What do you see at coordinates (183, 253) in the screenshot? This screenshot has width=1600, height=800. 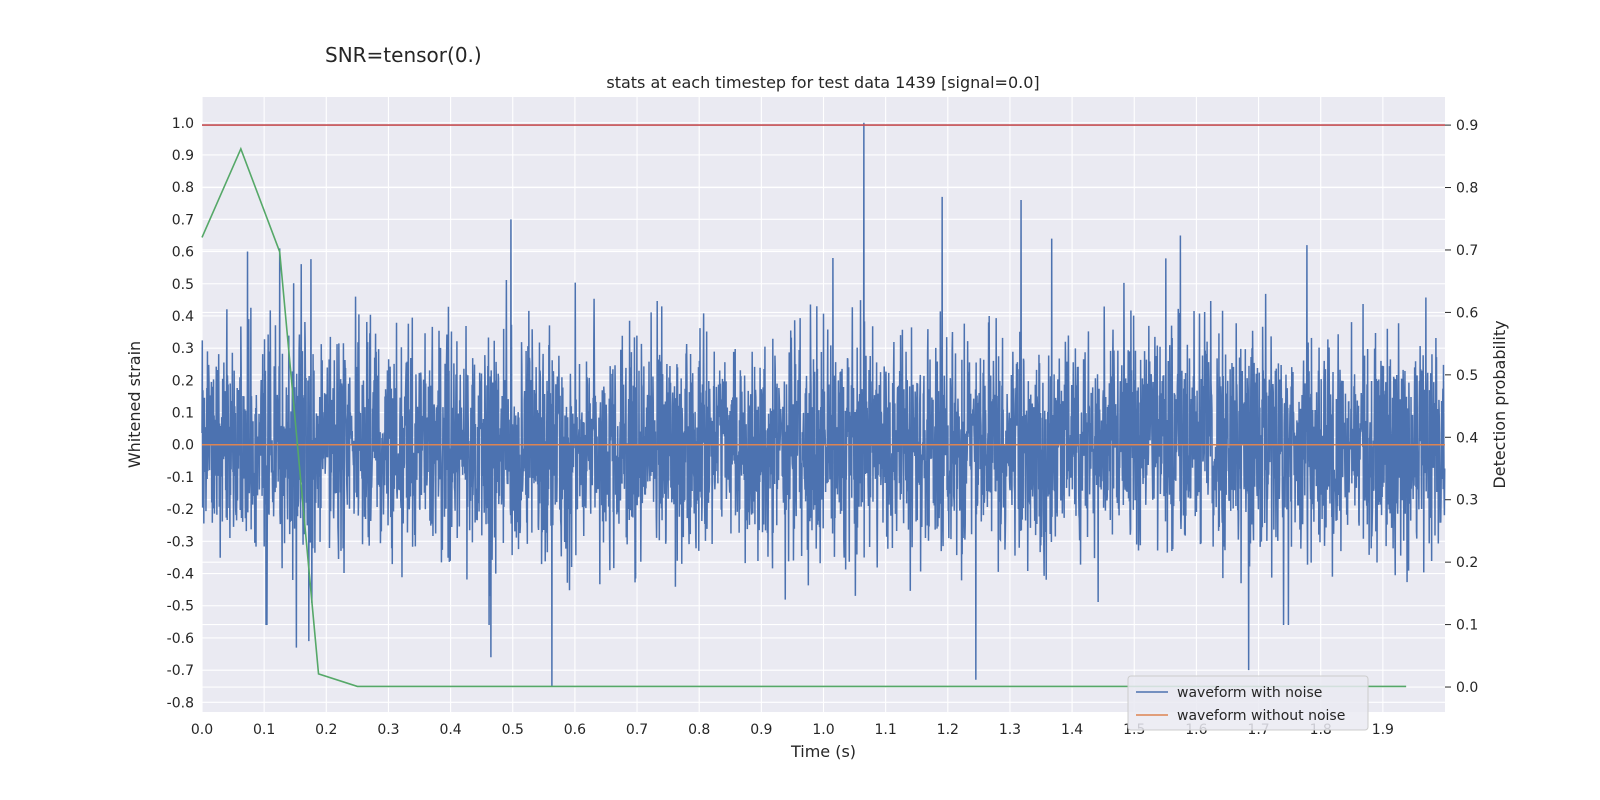 I see `y-tick-label: 0.6` at bounding box center [183, 253].